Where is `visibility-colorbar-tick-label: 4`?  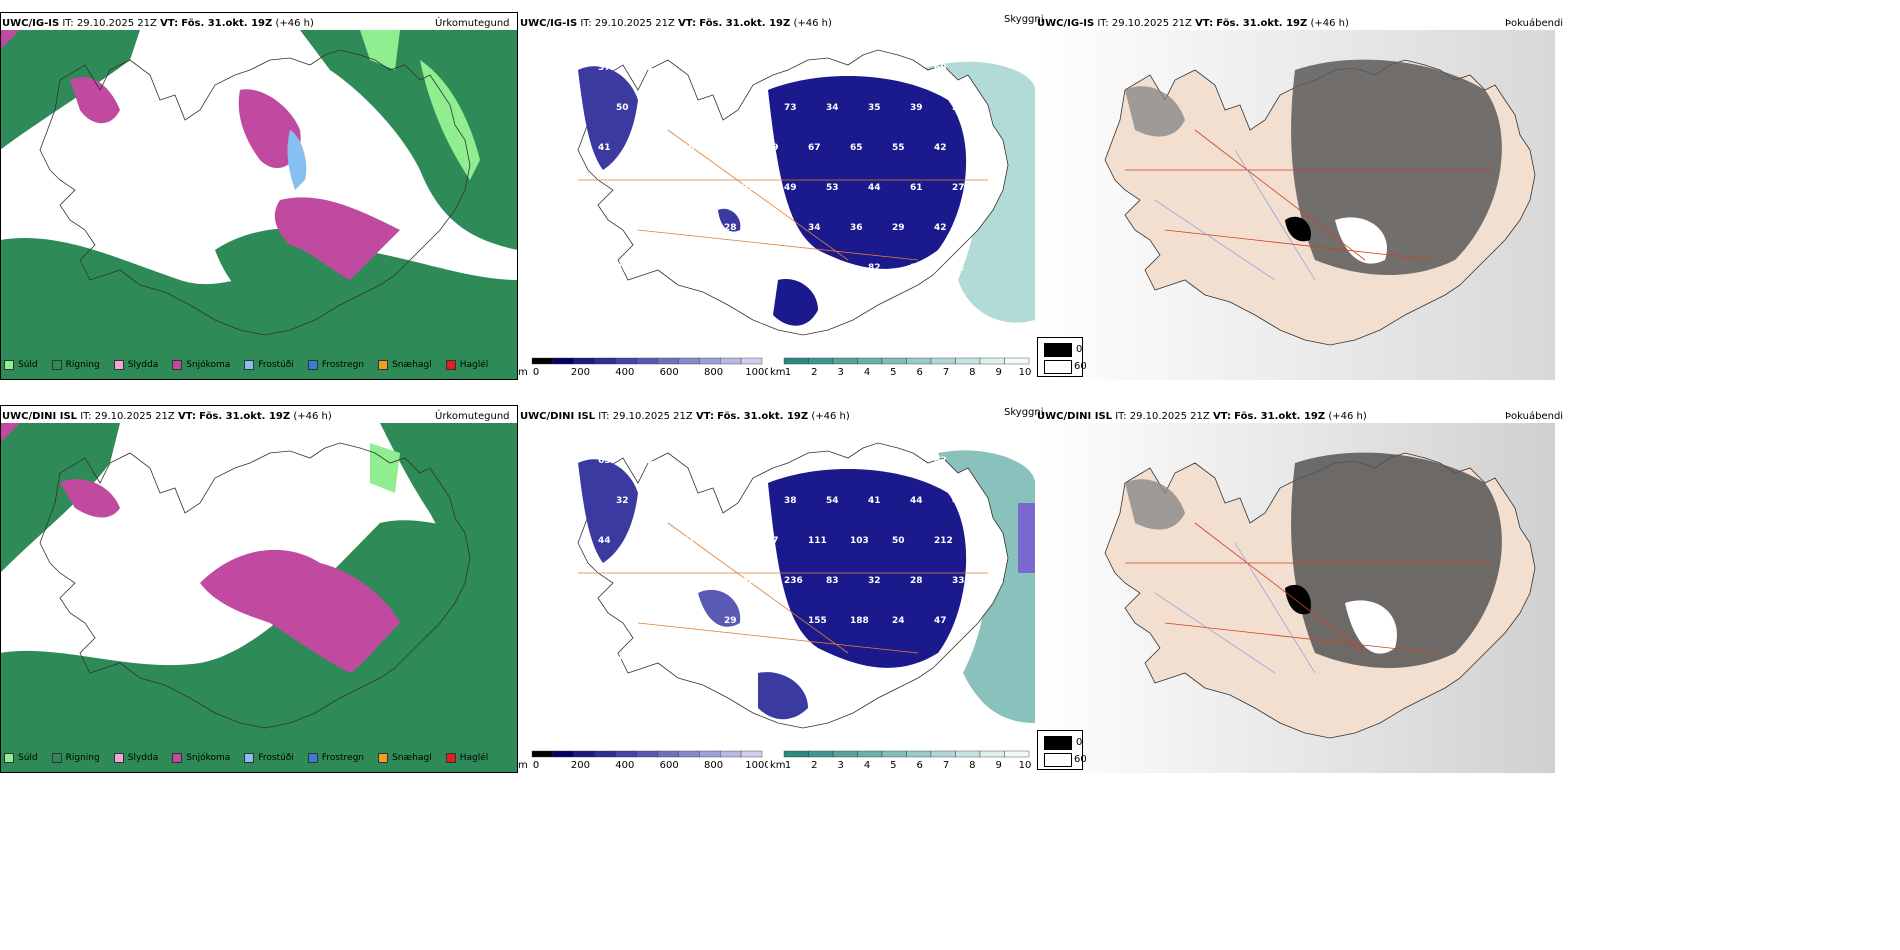
visibility-colorbar-tick-label: 4 is located at coordinates (867, 372).